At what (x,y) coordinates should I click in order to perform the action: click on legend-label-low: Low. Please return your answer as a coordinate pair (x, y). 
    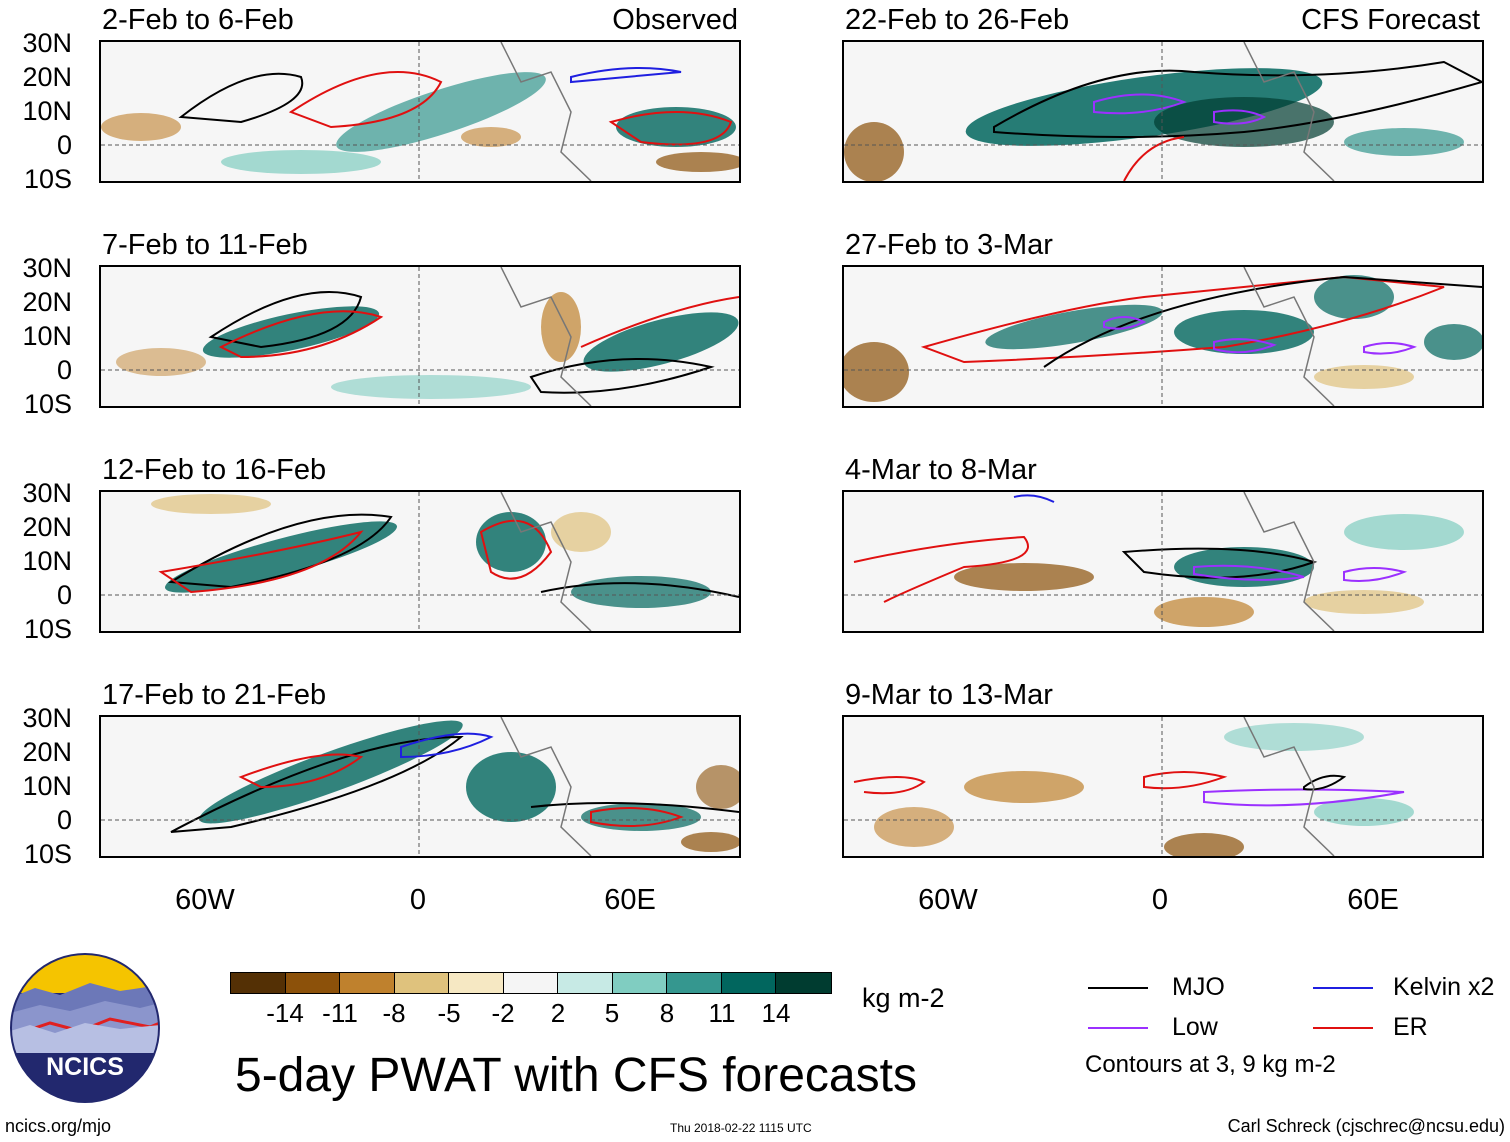
    Looking at the image, I should click on (1195, 1027).